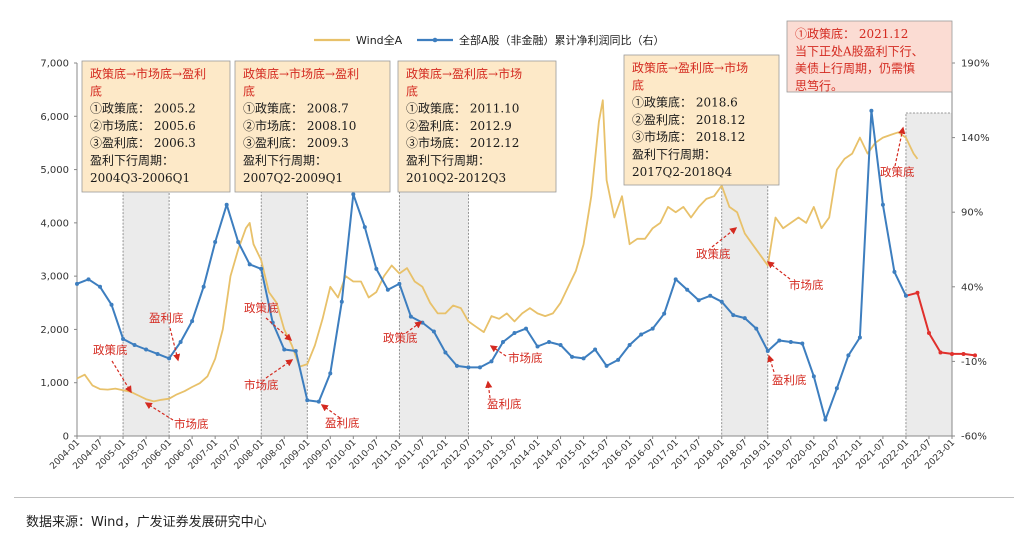 The height and width of the screenshot is (553, 1029). I want to click on annotation-box-line: ②市场底： 2008.10, so click(299, 125).